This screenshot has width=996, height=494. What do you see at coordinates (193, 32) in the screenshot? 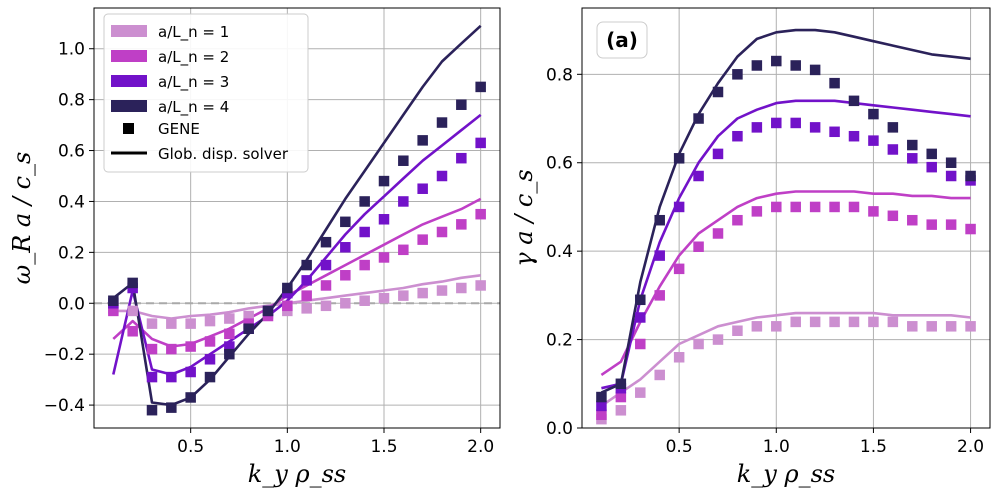
I see `legend-label-n1: a/L_n = 1` at bounding box center [193, 32].